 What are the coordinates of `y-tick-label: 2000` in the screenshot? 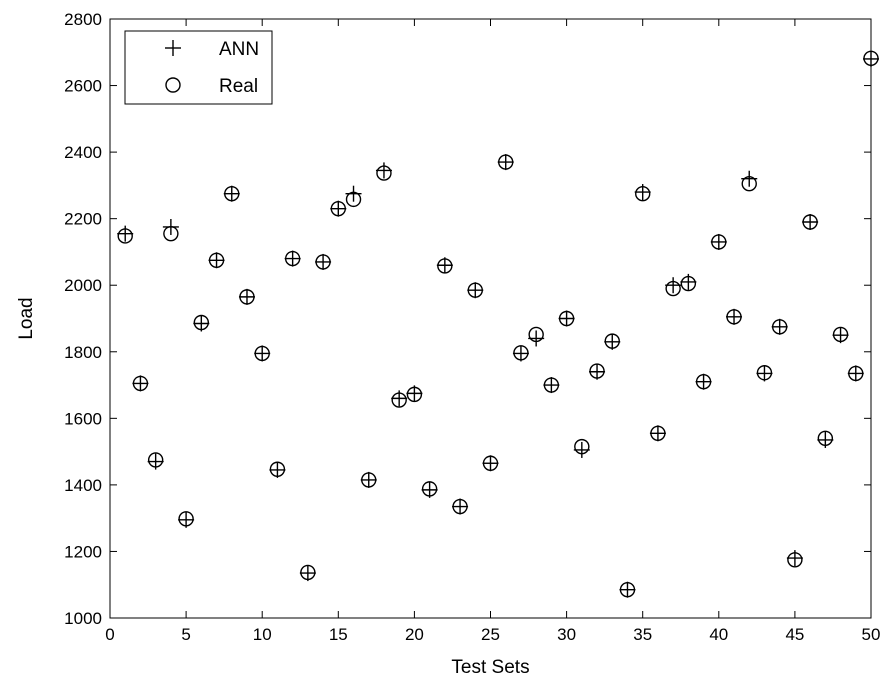 It's located at (83, 285).